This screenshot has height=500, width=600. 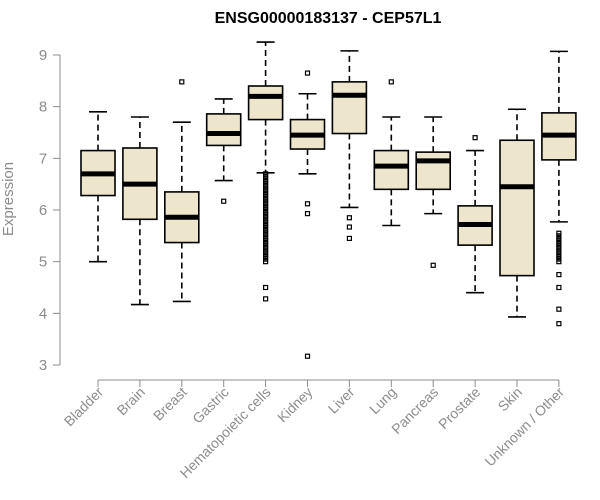 I want to click on x-tick-label: Bladder, so click(x=84, y=407).